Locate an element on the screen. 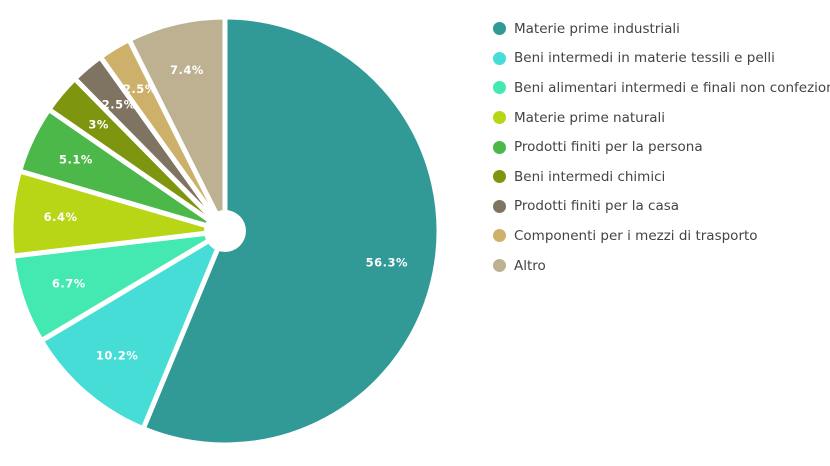 This screenshot has width=830, height=466. legend-label: Prodotti finiti per la persona is located at coordinates (608, 147).